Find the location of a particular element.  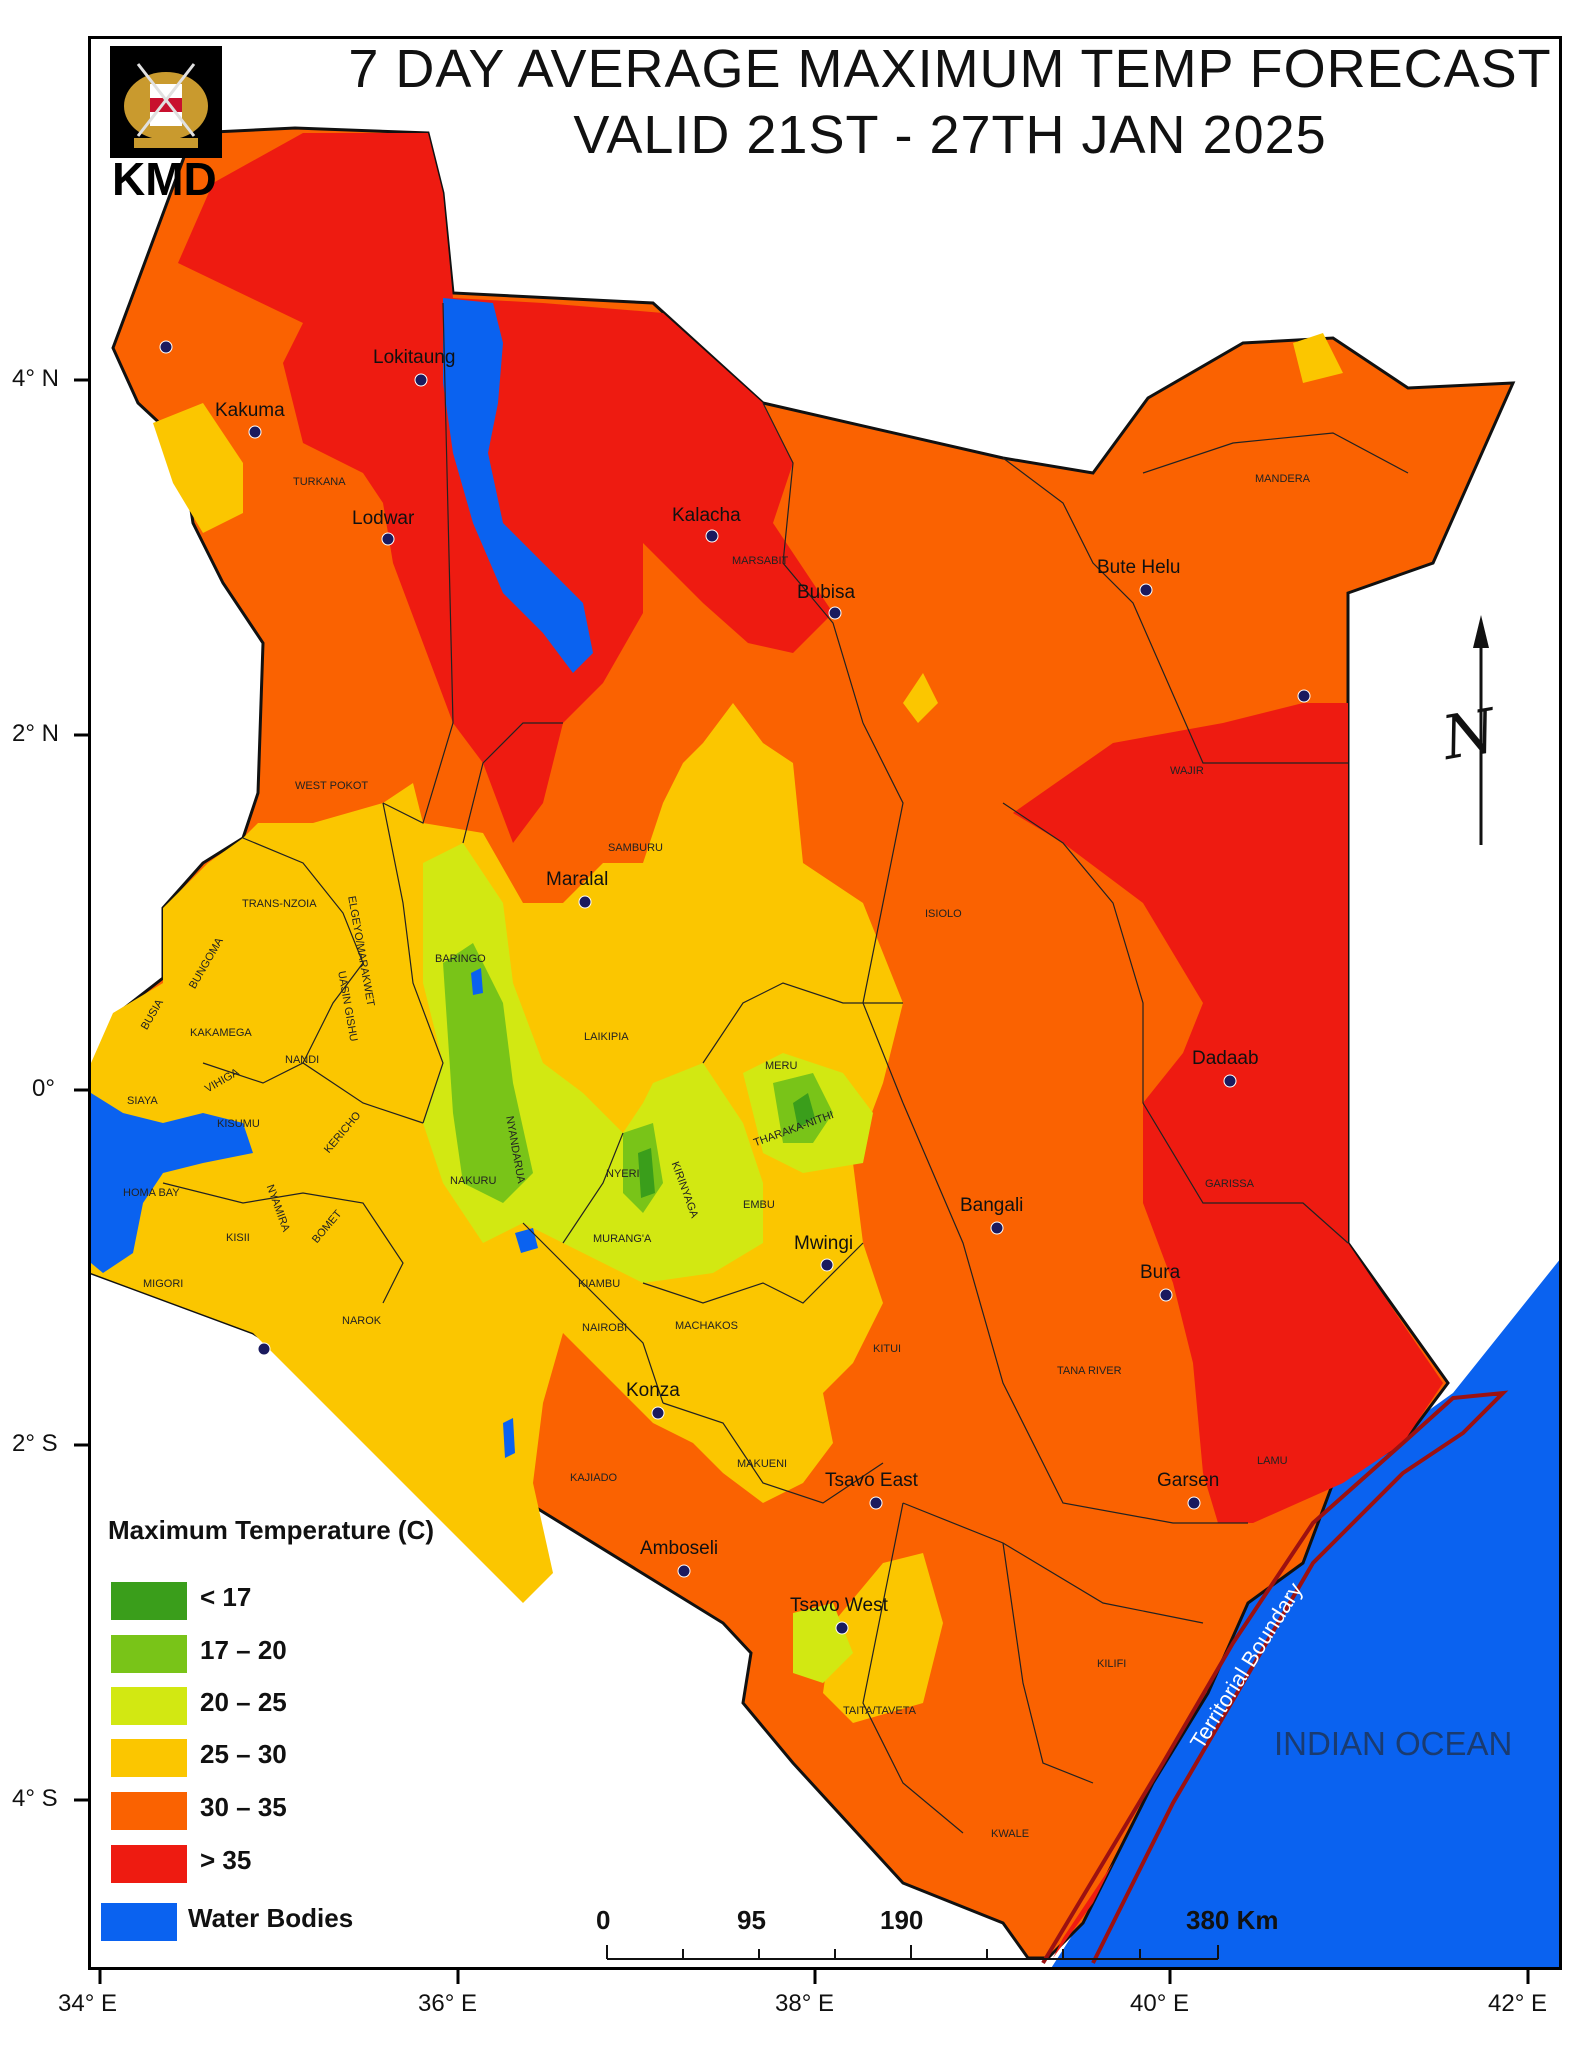

place-label: Maralal is located at coordinates (577, 879).